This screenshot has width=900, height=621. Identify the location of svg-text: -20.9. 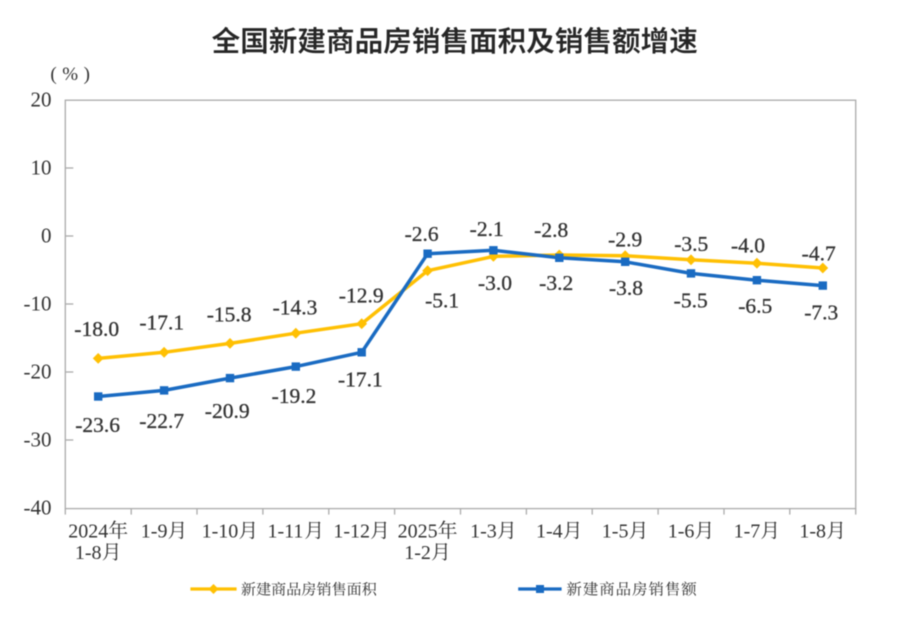
(227, 411).